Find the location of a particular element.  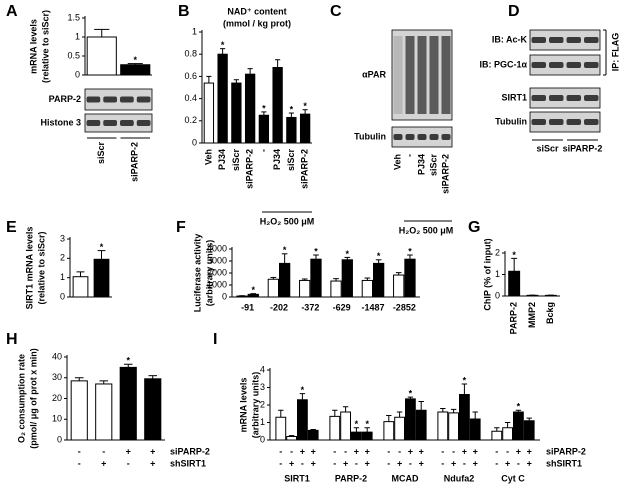

y-tick-label: 0.4 is located at coordinates (190, 98).